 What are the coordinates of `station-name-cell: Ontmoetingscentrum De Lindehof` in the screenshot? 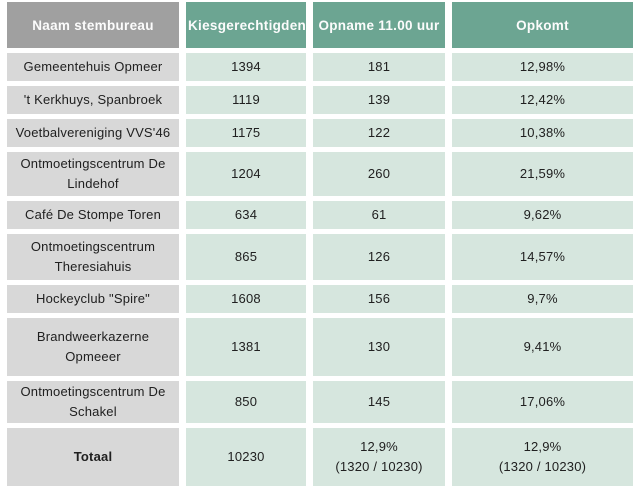 It's located at (93, 174).